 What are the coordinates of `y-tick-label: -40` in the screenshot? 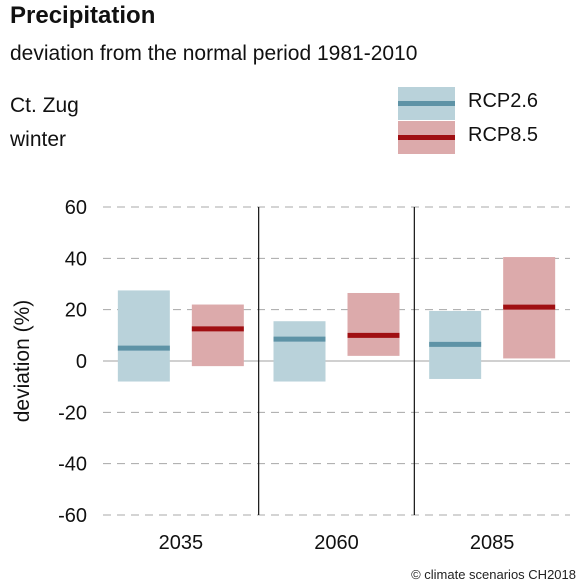 It's located at (72, 465).